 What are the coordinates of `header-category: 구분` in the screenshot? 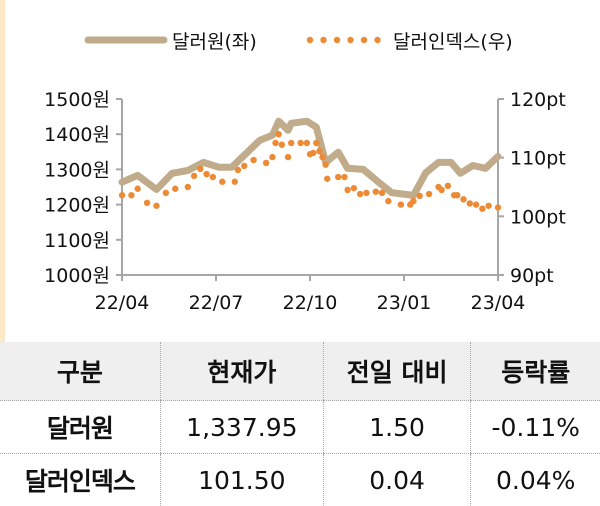 It's located at (80, 371).